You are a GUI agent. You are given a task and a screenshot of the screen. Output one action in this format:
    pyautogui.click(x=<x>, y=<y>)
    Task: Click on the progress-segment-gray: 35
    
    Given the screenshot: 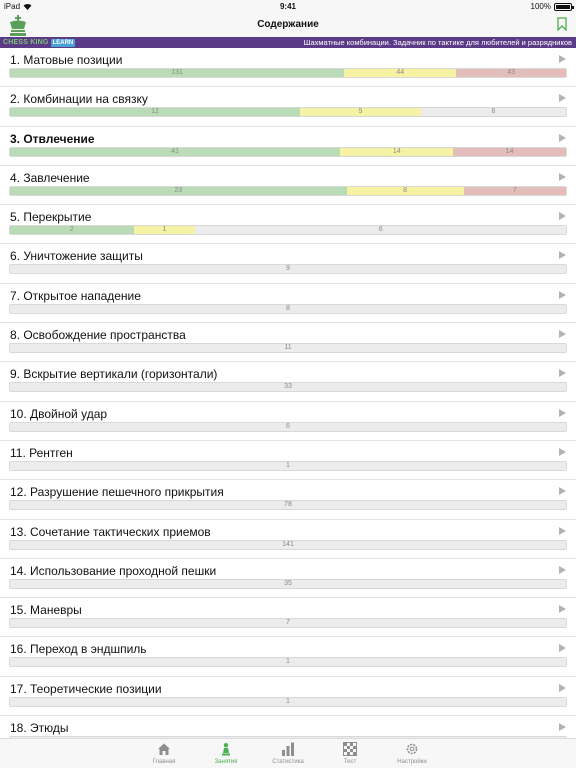 What is the action you would take?
    pyautogui.click(x=288, y=583)
    